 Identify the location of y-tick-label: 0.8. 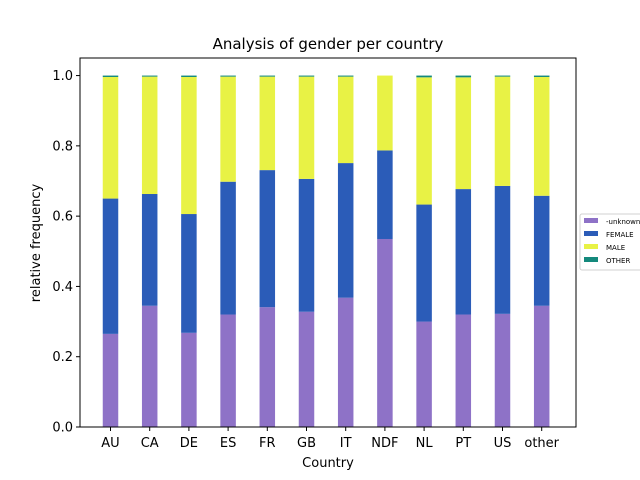
(62, 146).